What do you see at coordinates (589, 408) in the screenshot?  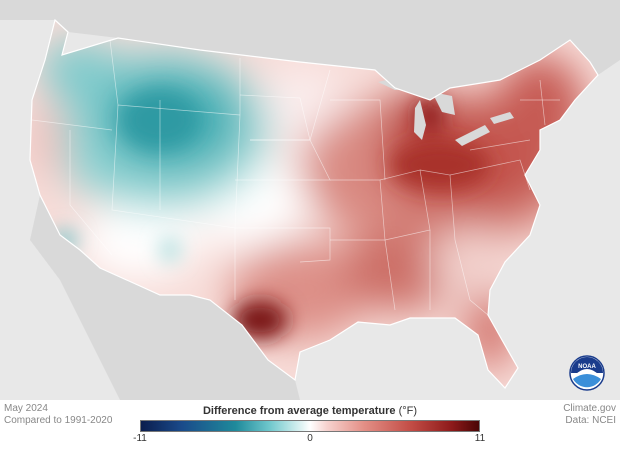 I see `source-site: Climate.gov` at bounding box center [589, 408].